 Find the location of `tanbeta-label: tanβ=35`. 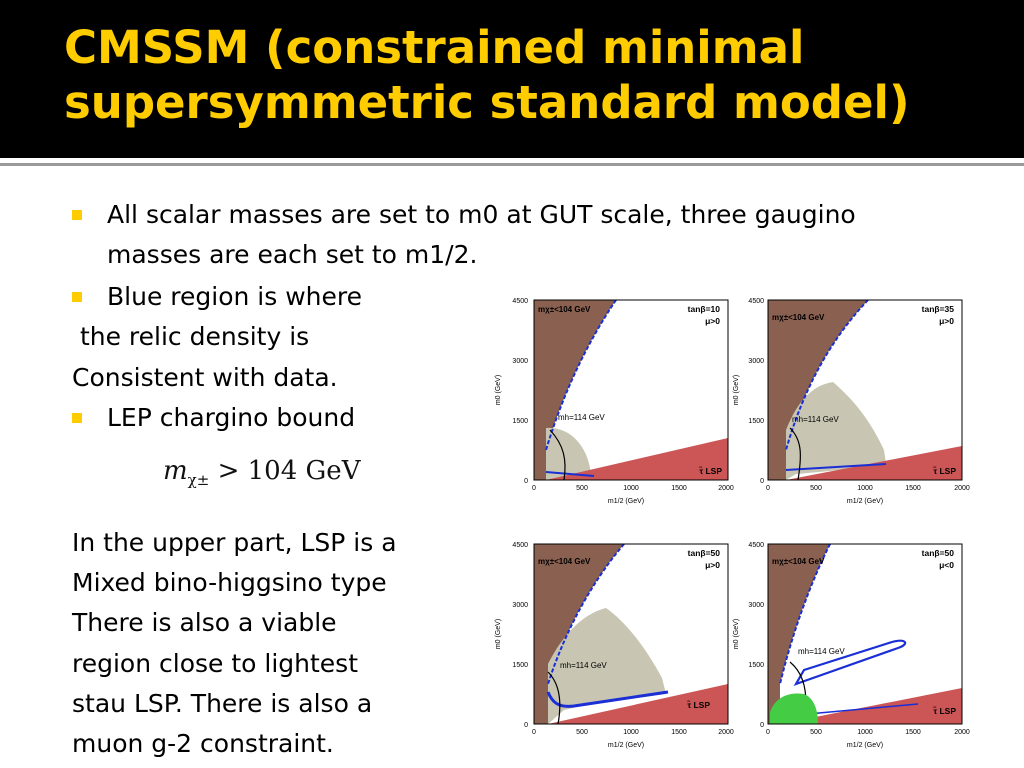

tanbeta-label: tanβ=35 is located at coordinates (938, 309).